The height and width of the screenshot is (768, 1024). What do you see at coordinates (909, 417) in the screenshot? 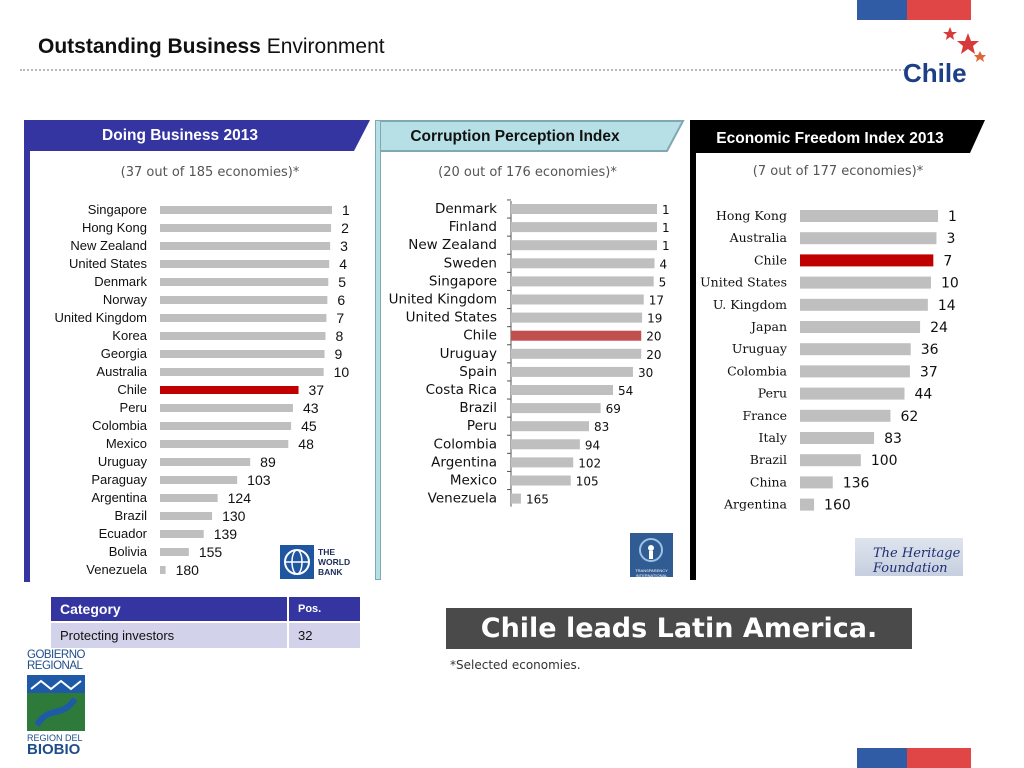
I see `value-label: 62` at bounding box center [909, 417].